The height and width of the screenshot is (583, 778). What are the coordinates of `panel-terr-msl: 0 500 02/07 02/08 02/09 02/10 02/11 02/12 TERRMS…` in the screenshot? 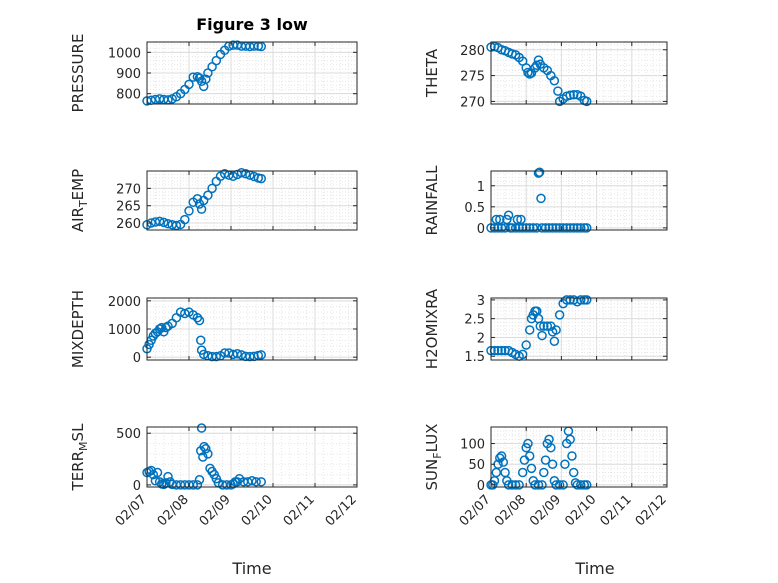 It's located at (214, 476).